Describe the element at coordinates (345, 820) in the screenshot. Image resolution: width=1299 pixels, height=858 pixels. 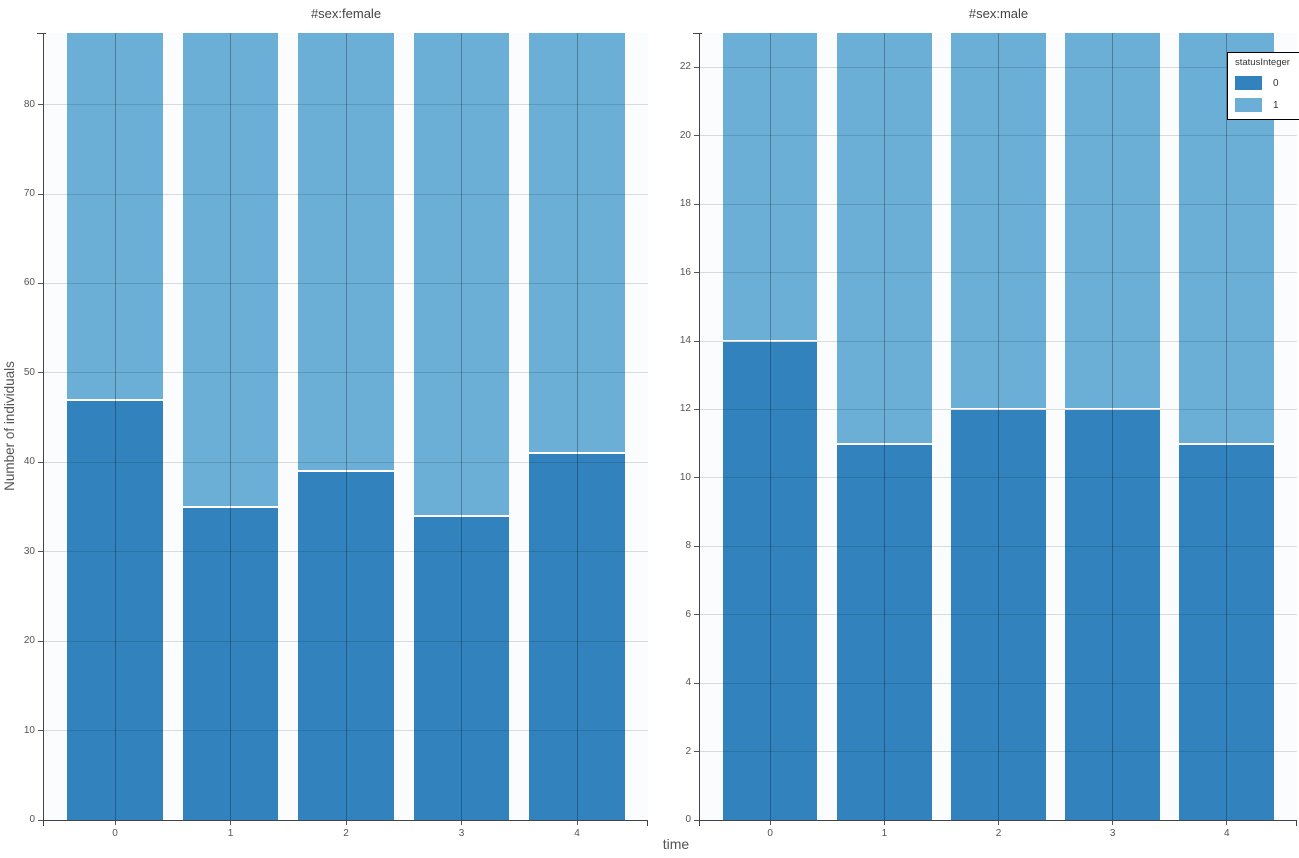
I see `x-axis-line` at that location.